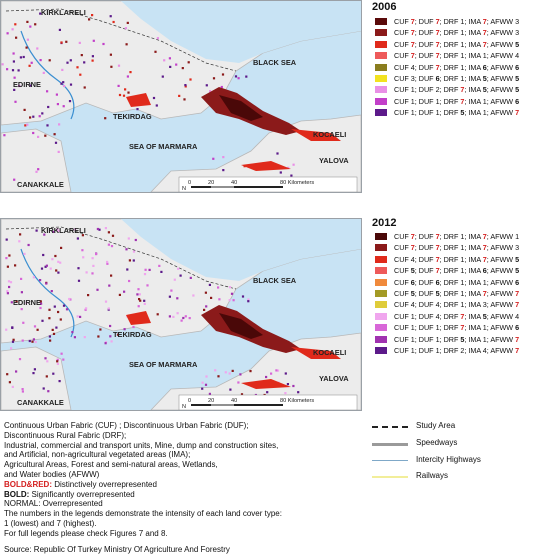 Image resolution: width=550 pixels, height=554 pixels. I want to click on legend-text: CUF 3; DUF 6; DRF 1; IMA 5; AFWW 5, so click(457, 78).